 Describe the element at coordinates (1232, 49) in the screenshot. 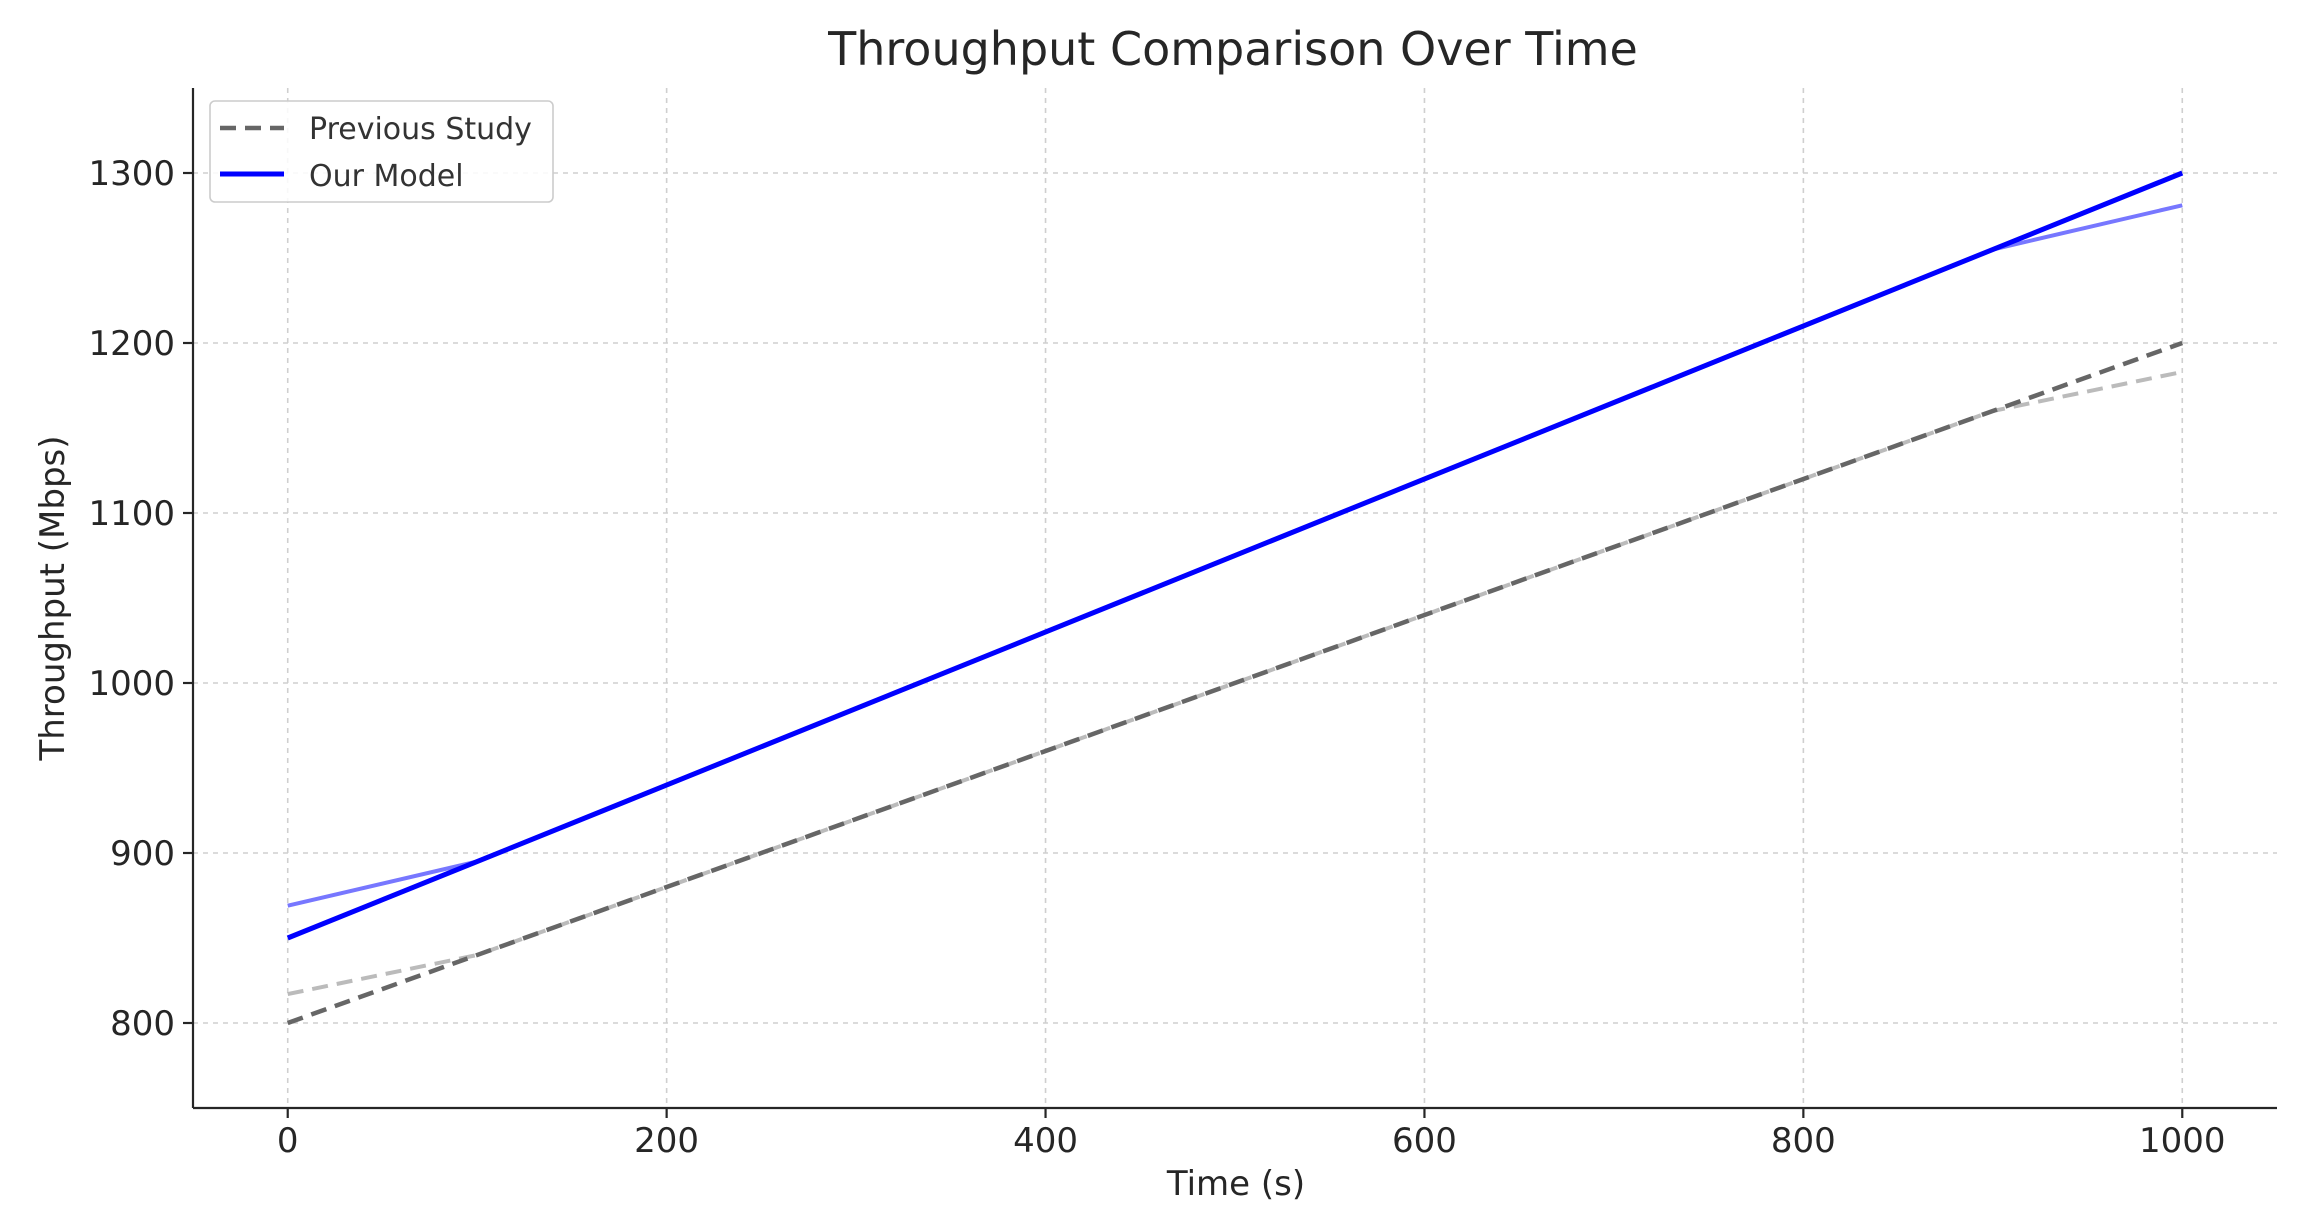

I see `chart-title: Throughput Comparison Over Time` at that location.